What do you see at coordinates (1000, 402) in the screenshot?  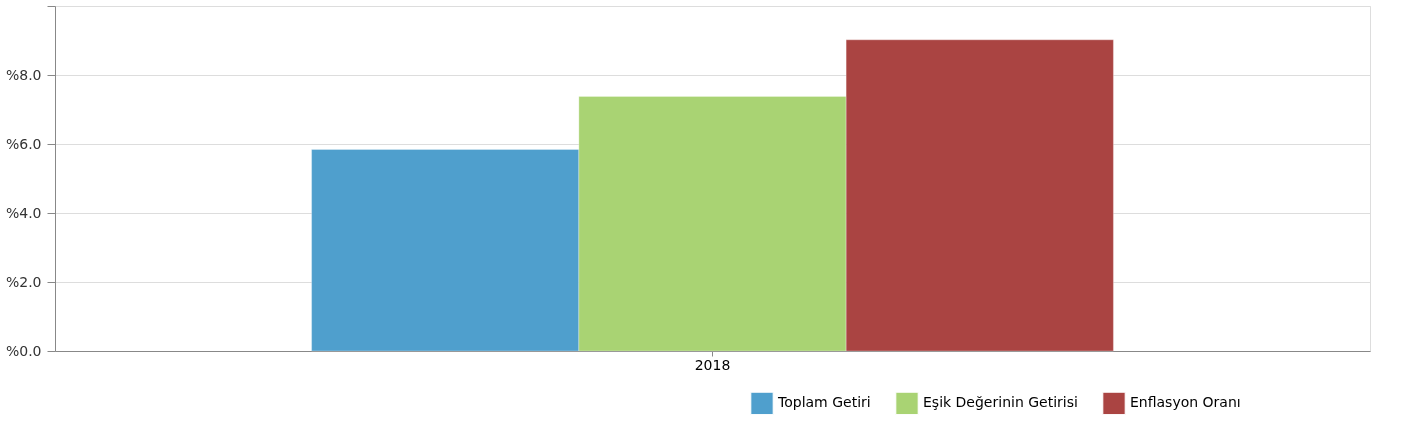 I see `legend-label: Eşik Değerinin Getirisi` at bounding box center [1000, 402].